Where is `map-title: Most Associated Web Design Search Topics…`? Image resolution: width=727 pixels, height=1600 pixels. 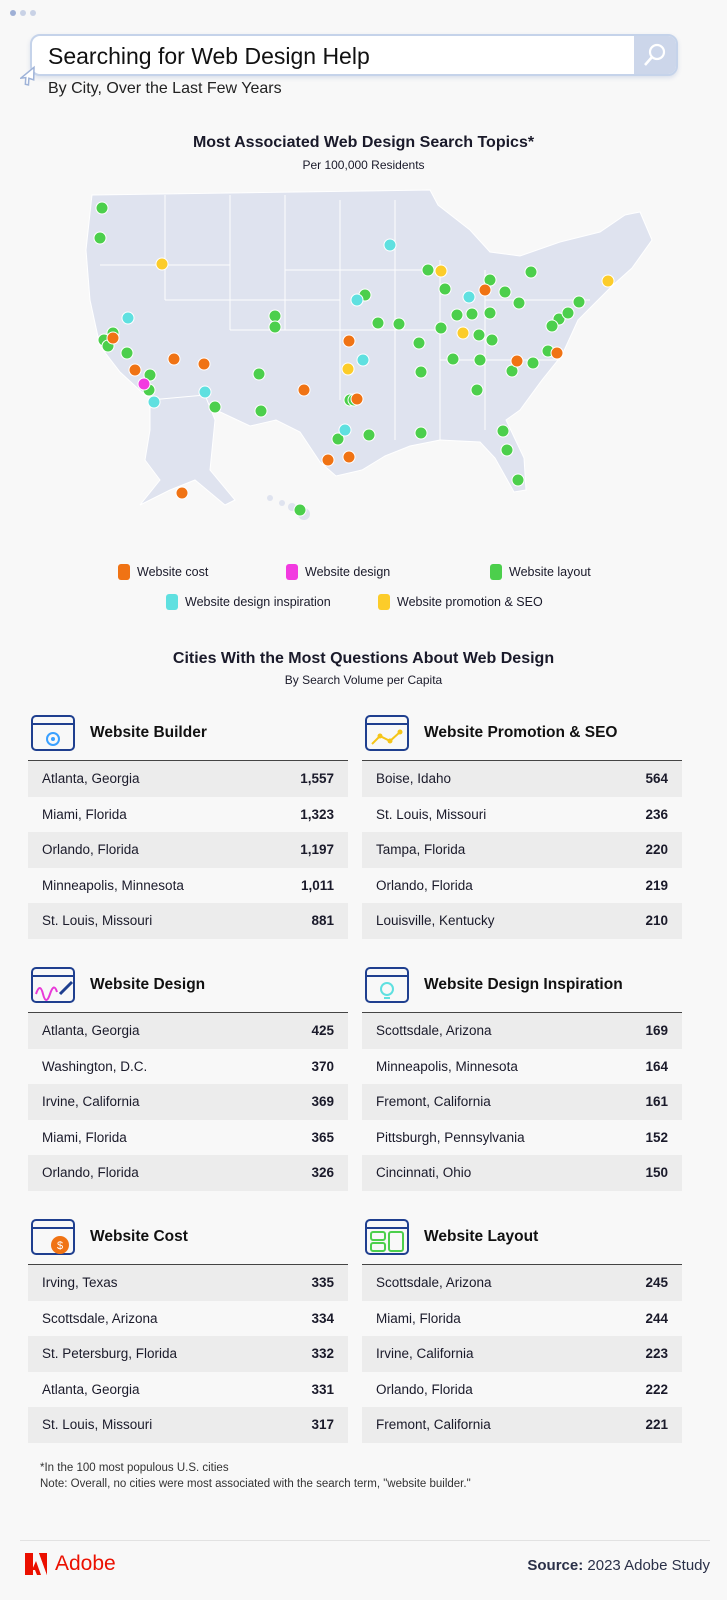
map-title: Most Associated Web Design Search Topics… is located at coordinates (363, 142).